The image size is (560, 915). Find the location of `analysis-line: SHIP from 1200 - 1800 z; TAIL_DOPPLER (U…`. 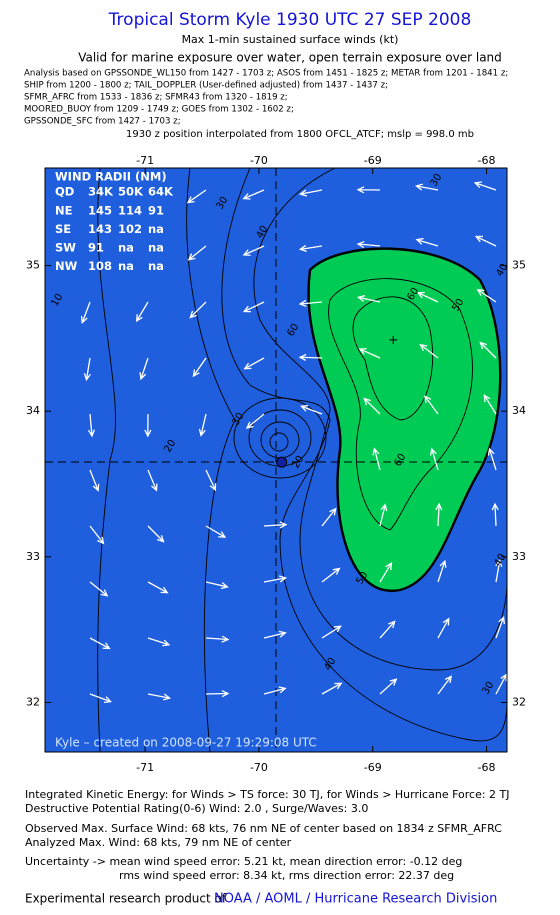

analysis-line: SHIP from 1200 - 1800 z; TAIL_DOPPLER (U… is located at coordinates (206, 86).